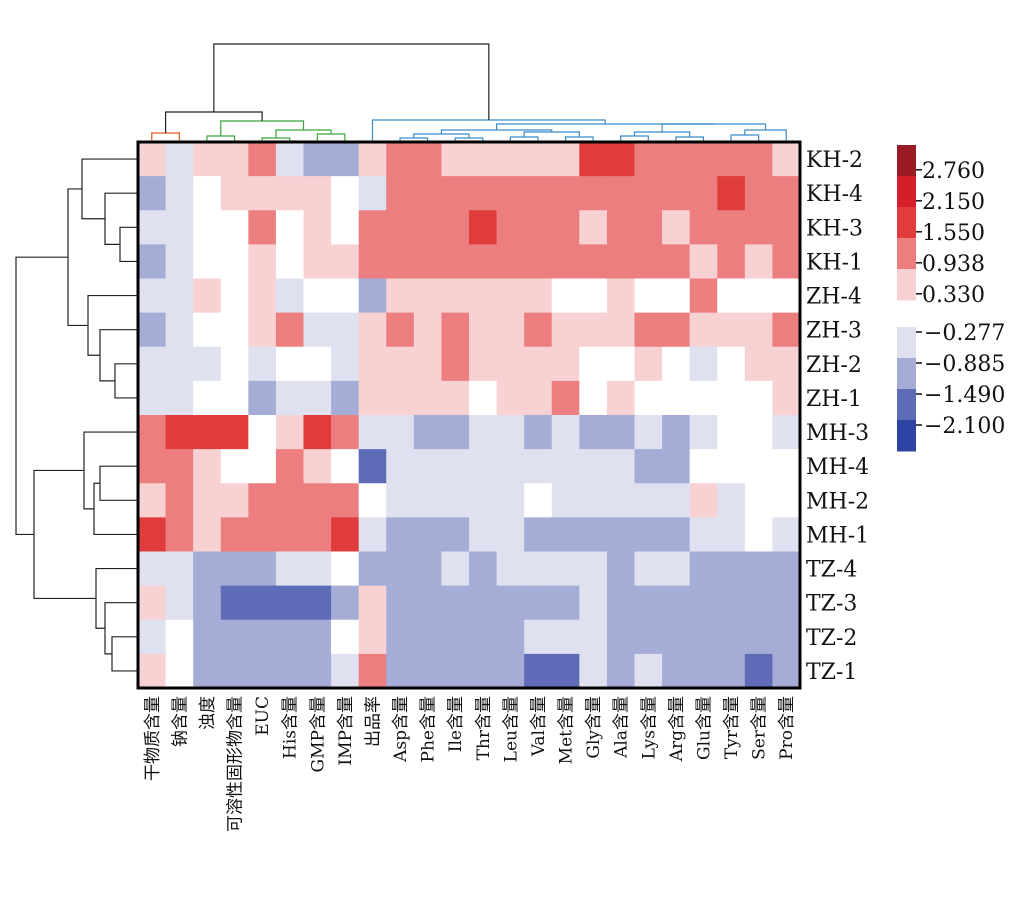 The width and height of the screenshot is (1031, 905). Describe the element at coordinates (732, 727) in the screenshot. I see `column-label: Tyr含量` at that location.